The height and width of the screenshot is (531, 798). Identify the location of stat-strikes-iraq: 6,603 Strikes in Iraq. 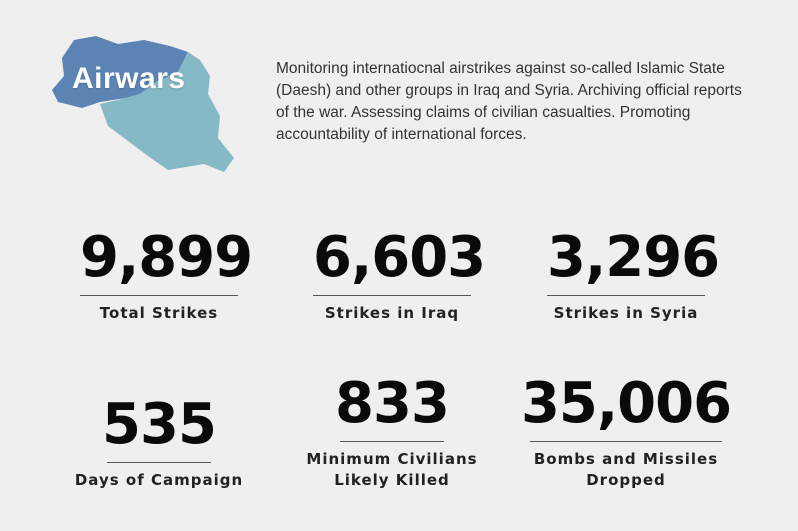
(399, 274).